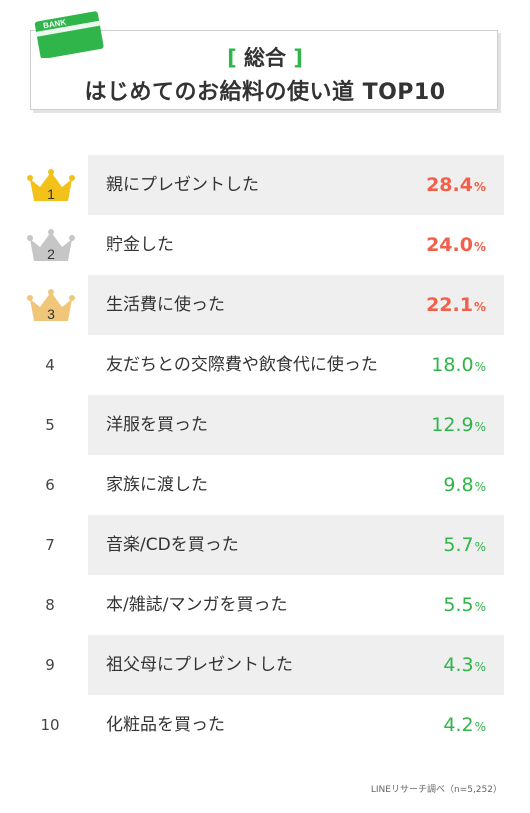 The width and height of the screenshot is (530, 813). I want to click on percentage-value: 5.7, so click(458, 545).